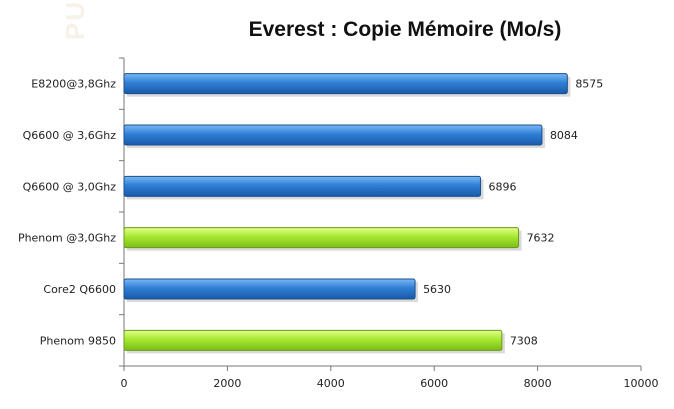 The width and height of the screenshot is (674, 409). I want to click on x-tick-label: 10000, so click(641, 383).